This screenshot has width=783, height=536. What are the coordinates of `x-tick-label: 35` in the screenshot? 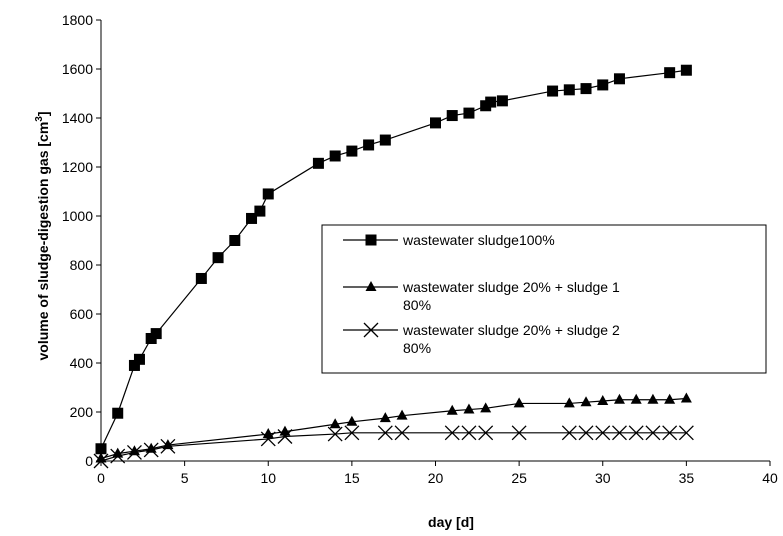 It's located at (687, 478).